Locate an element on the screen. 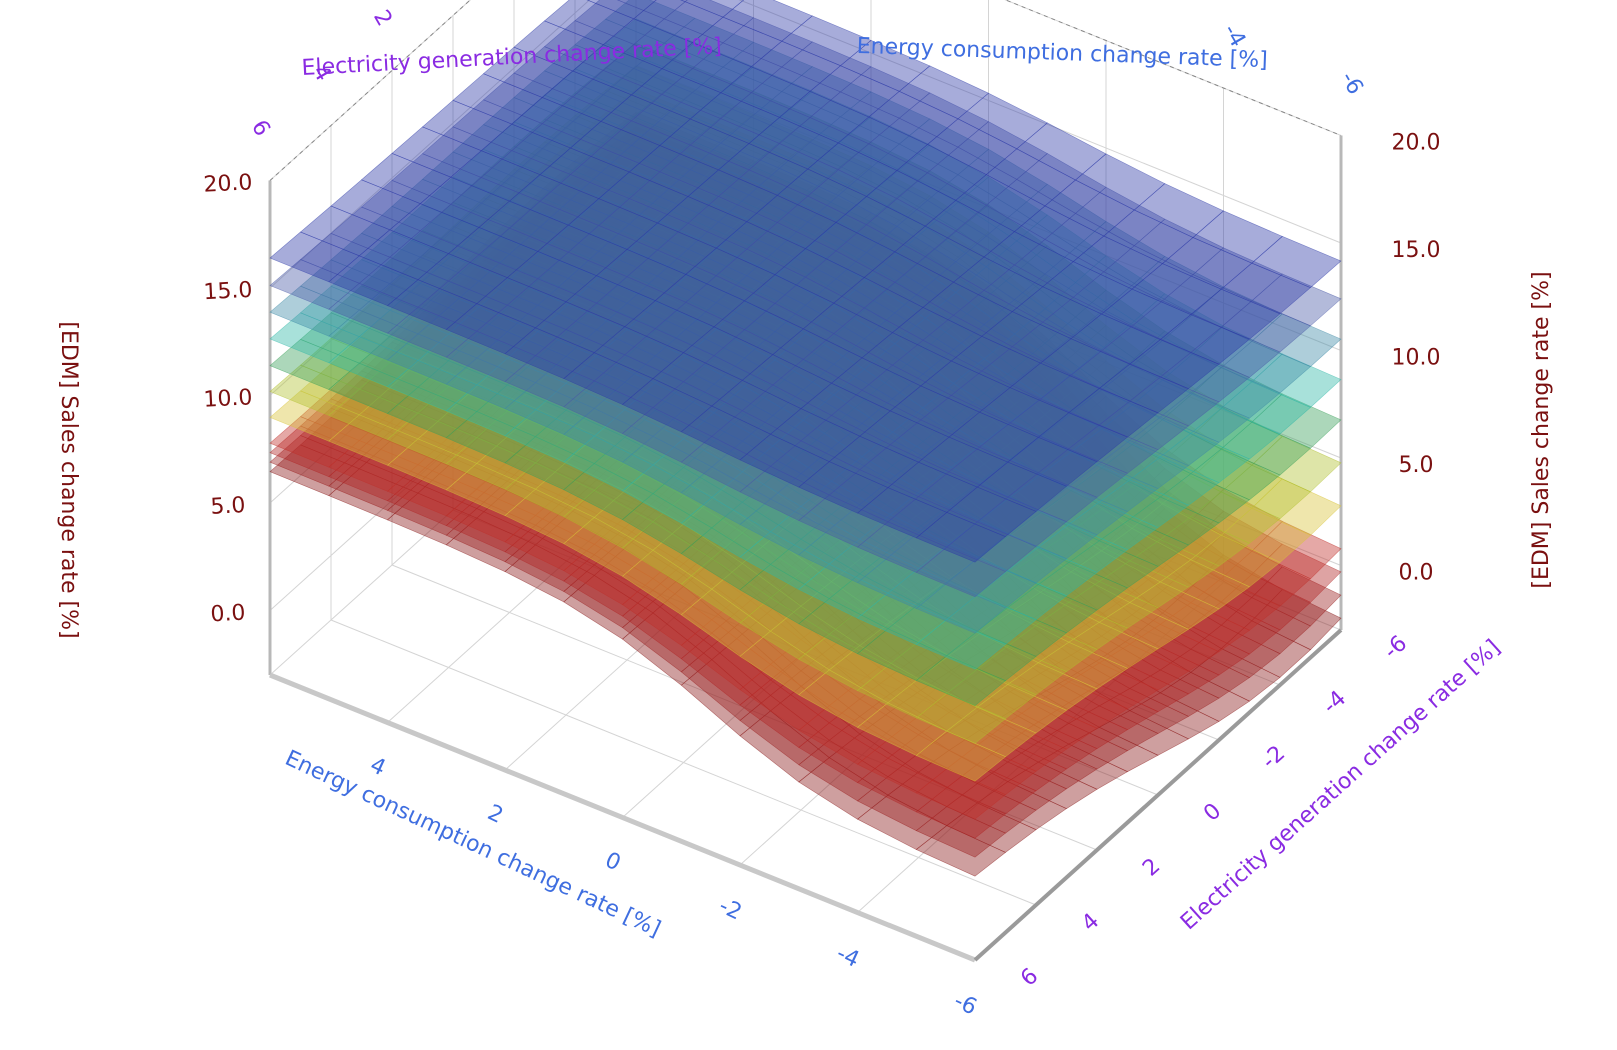  bottom-consumption-tick-label: 0 is located at coordinates (612, 862).